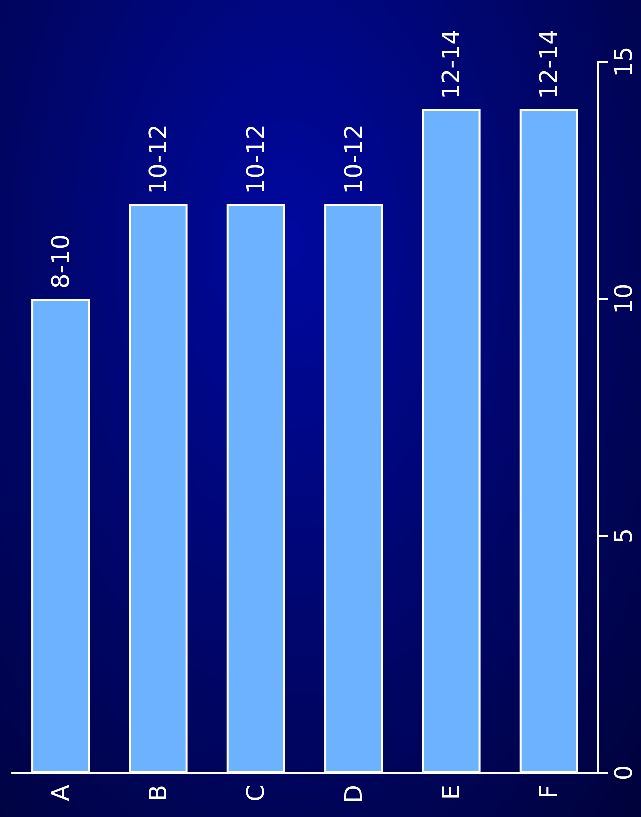  What do you see at coordinates (256, 793) in the screenshot?
I see `x-tick-label: C` at bounding box center [256, 793].